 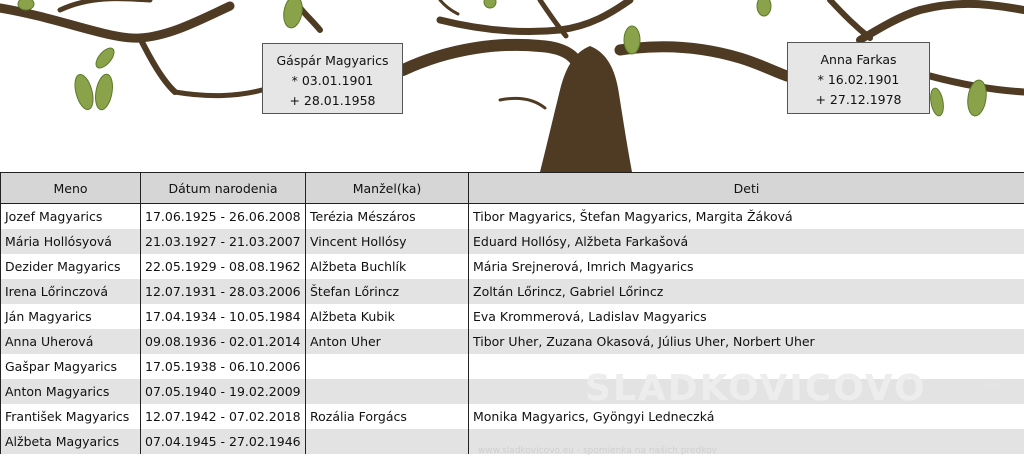 I want to click on cell-dates: 17.04.1934 - 10.05.1984, so click(x=223, y=316).